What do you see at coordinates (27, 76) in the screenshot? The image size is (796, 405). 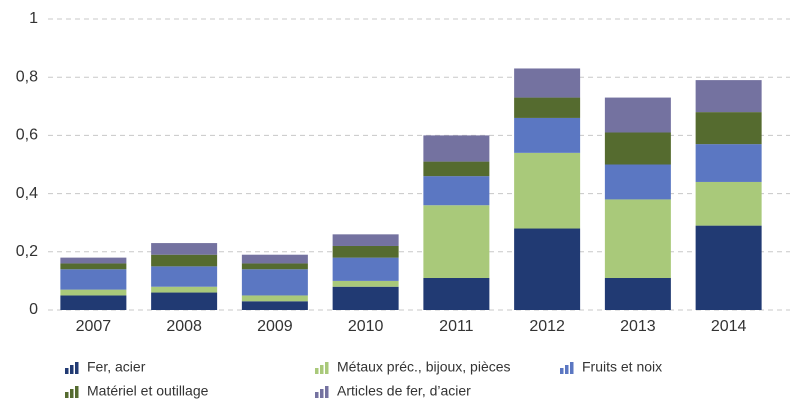 I see `y-tick-label: 0,8` at bounding box center [27, 76].